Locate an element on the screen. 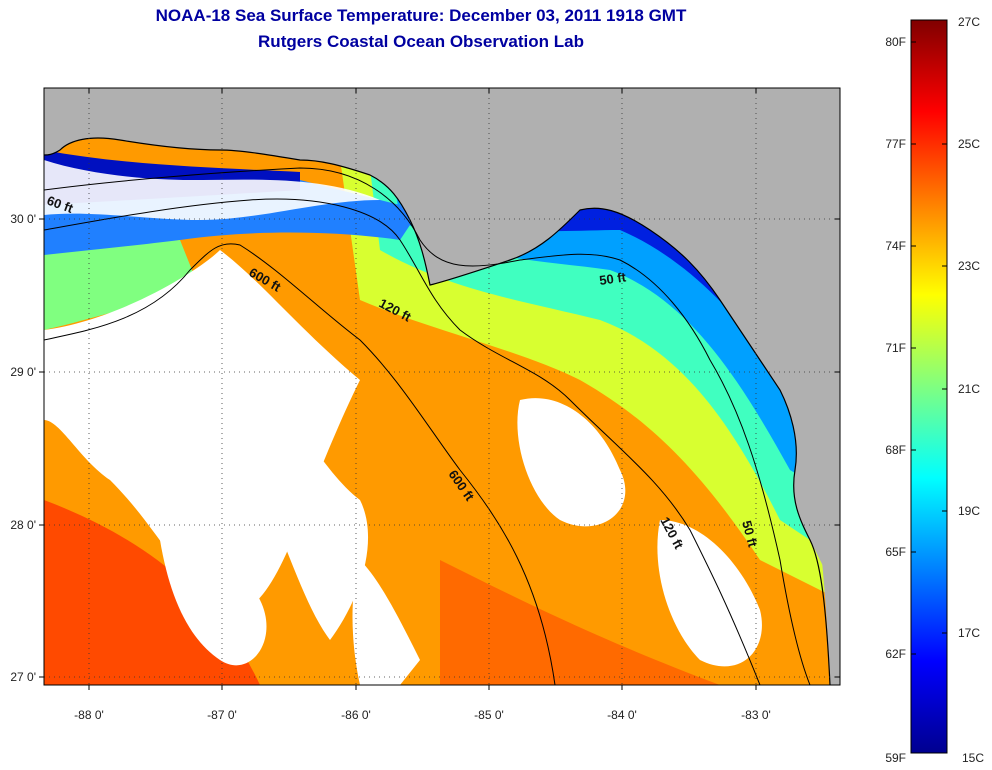 The width and height of the screenshot is (992, 770). colorbar-f-label: 80F is located at coordinates (895, 42).